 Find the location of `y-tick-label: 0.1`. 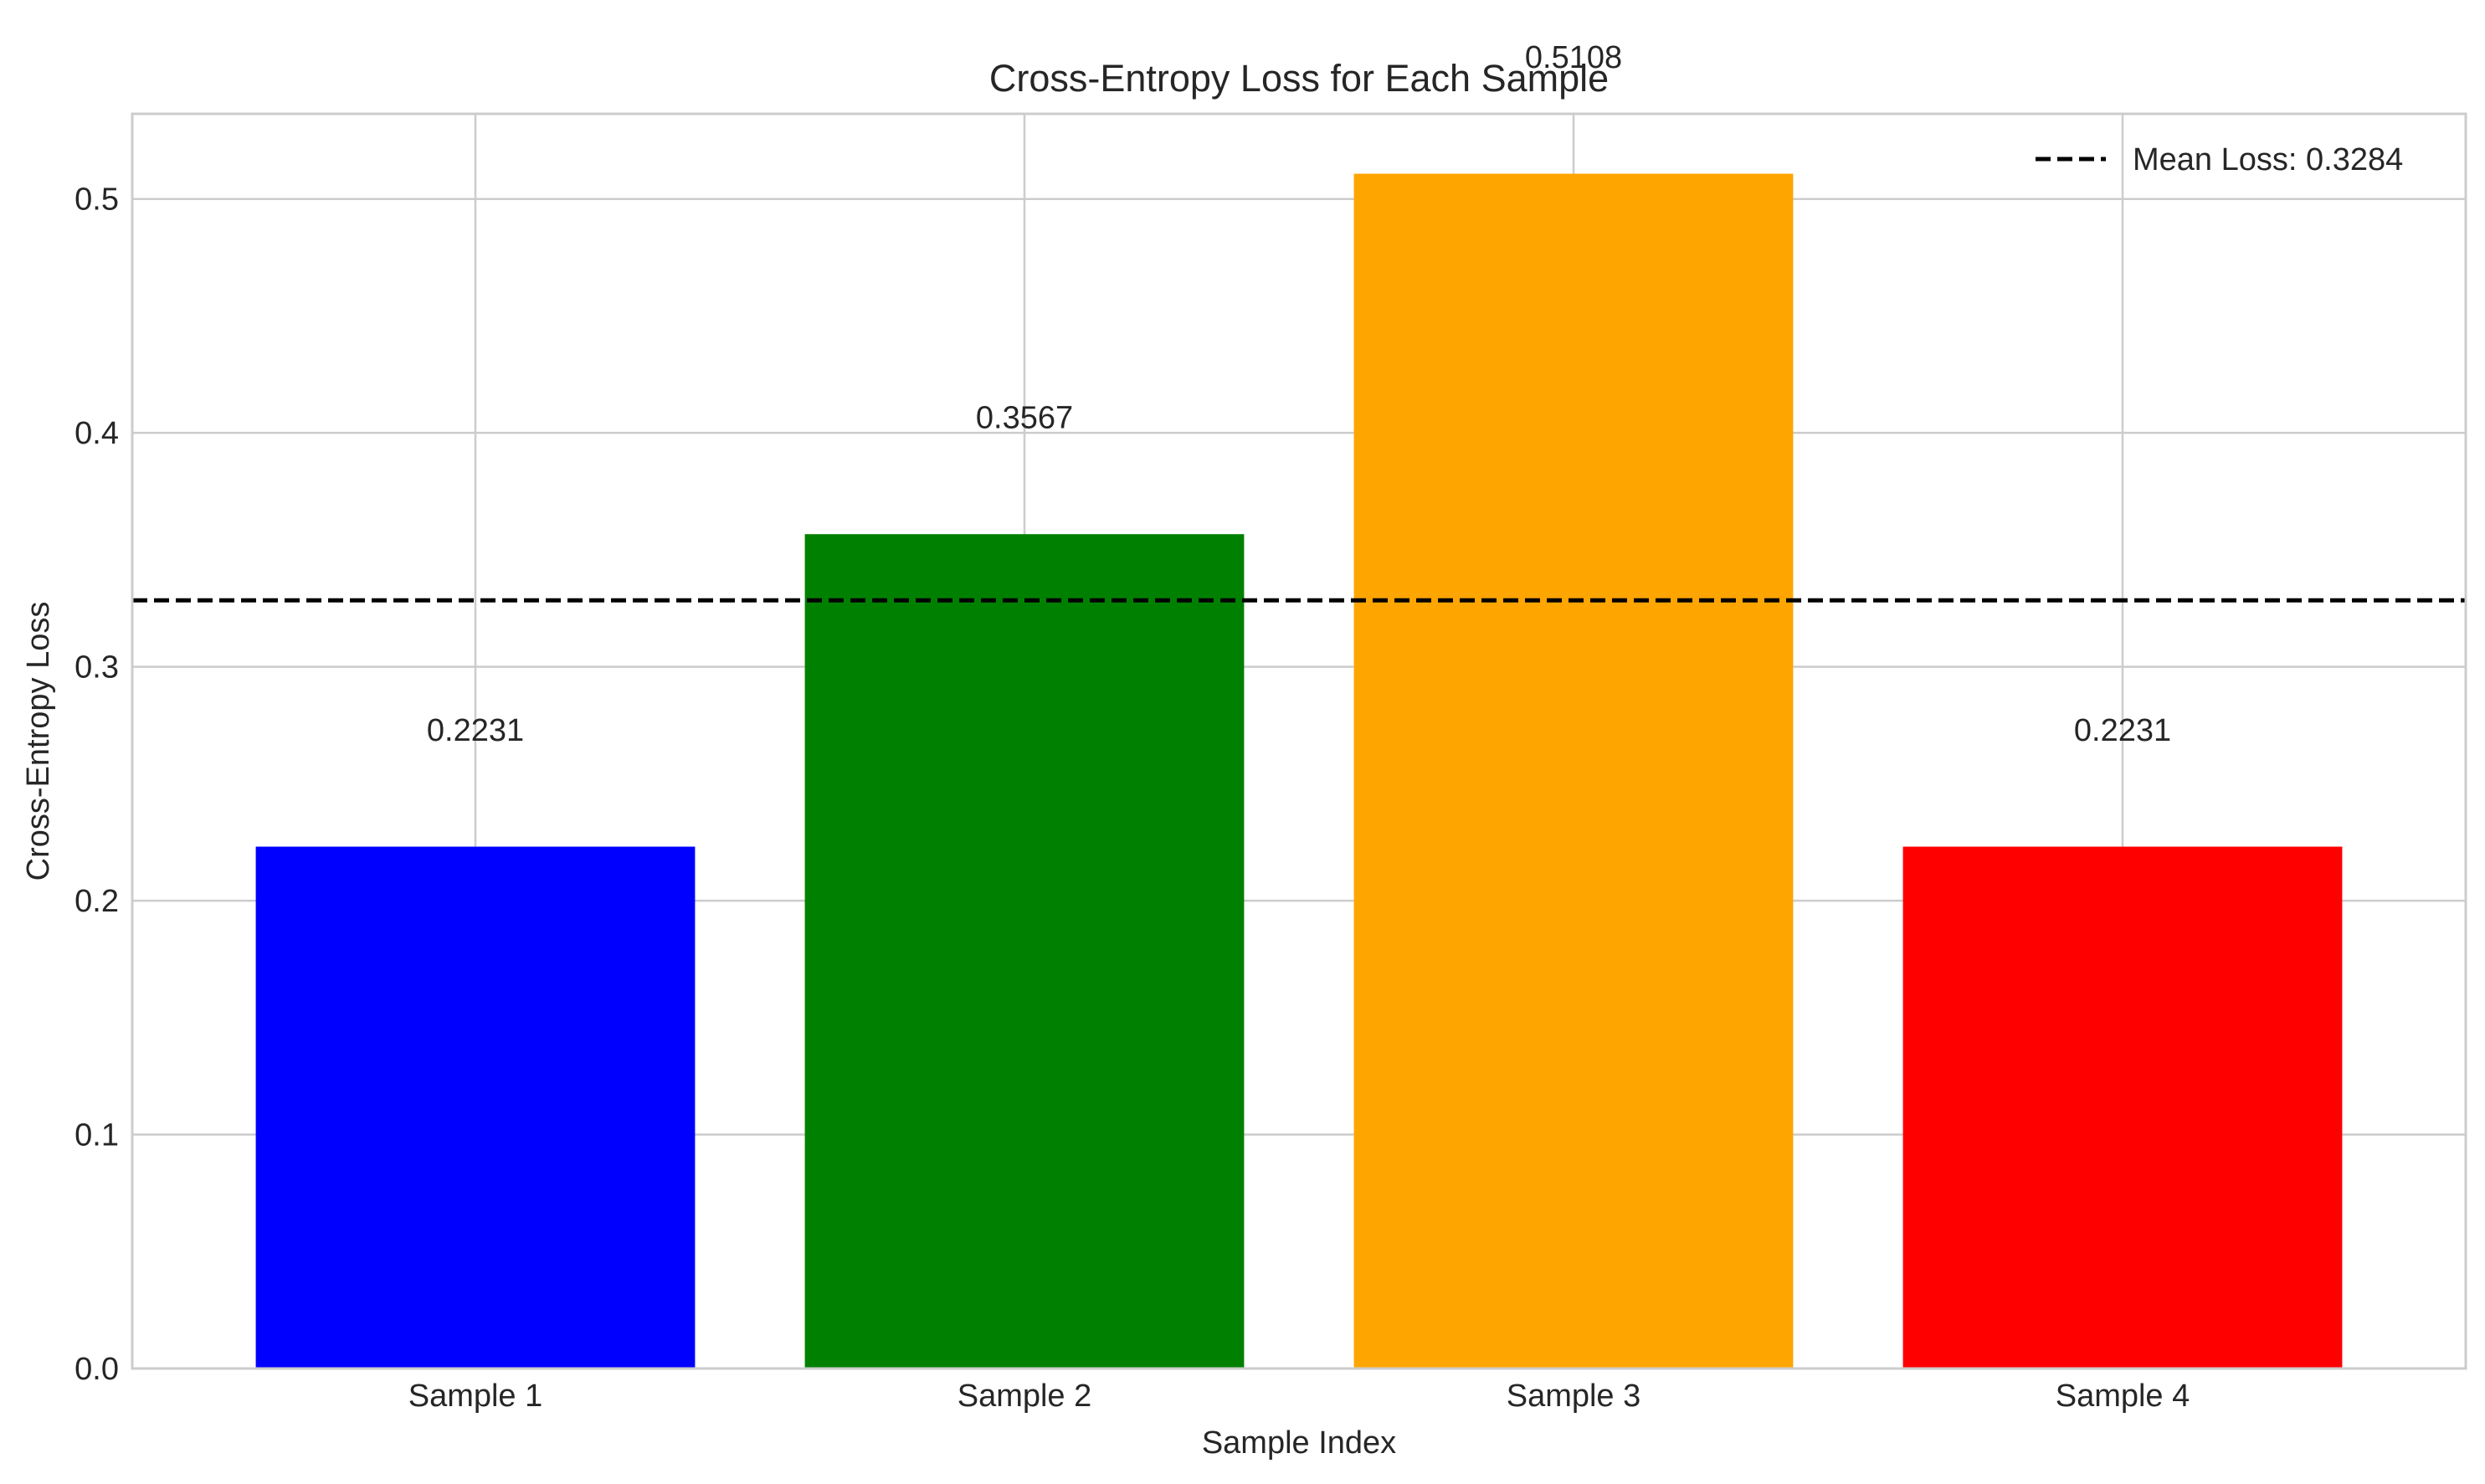

y-tick-label: 0.1 is located at coordinates (96, 1135).